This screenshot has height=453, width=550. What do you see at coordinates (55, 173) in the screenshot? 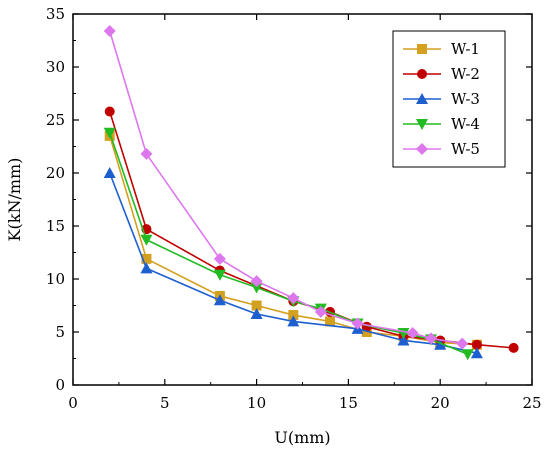
I see `y-tick-label: 20` at bounding box center [55, 173].